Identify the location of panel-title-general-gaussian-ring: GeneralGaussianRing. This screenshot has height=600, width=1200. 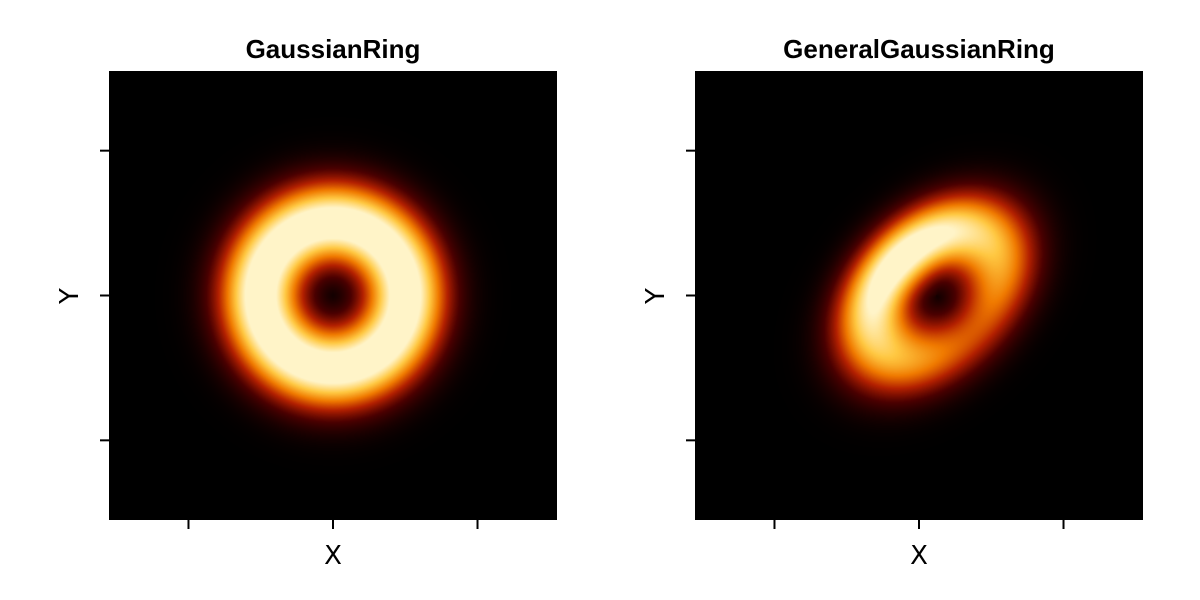
(919, 49).